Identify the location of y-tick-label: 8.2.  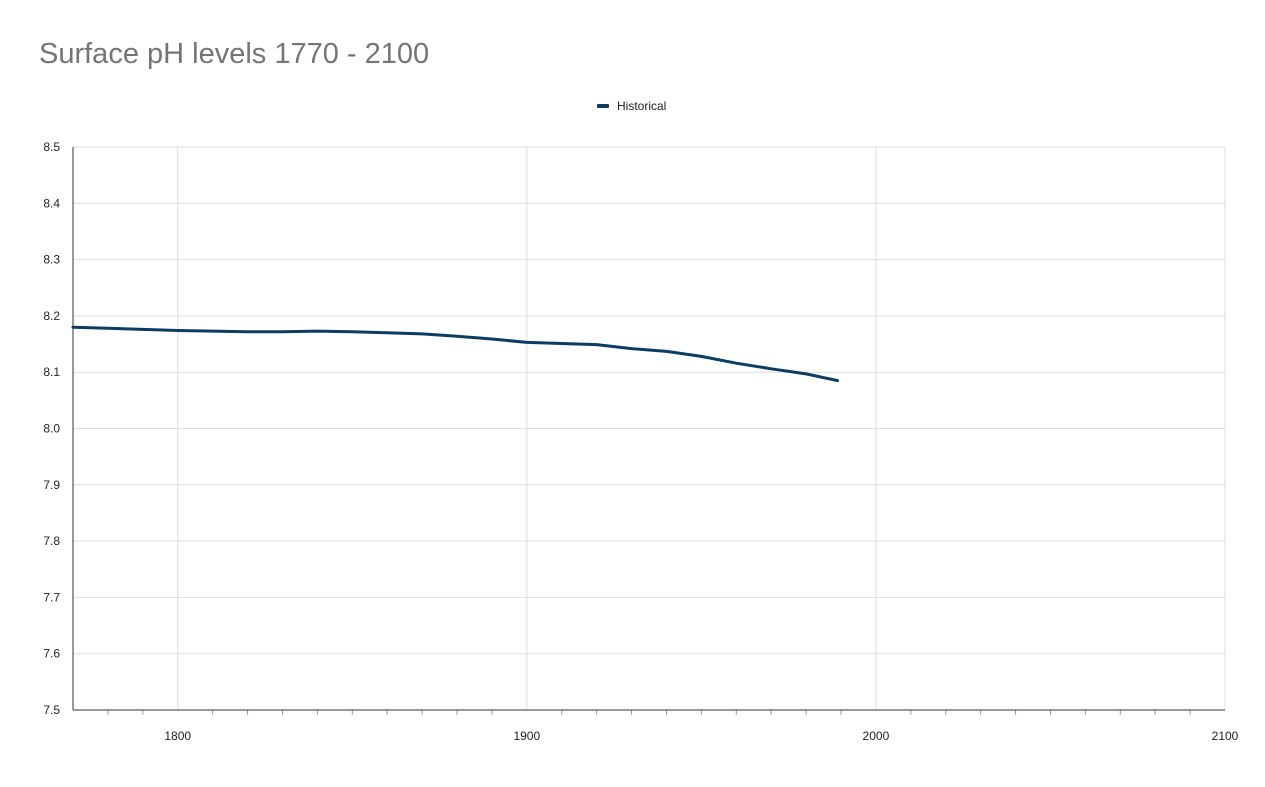
(51, 316).